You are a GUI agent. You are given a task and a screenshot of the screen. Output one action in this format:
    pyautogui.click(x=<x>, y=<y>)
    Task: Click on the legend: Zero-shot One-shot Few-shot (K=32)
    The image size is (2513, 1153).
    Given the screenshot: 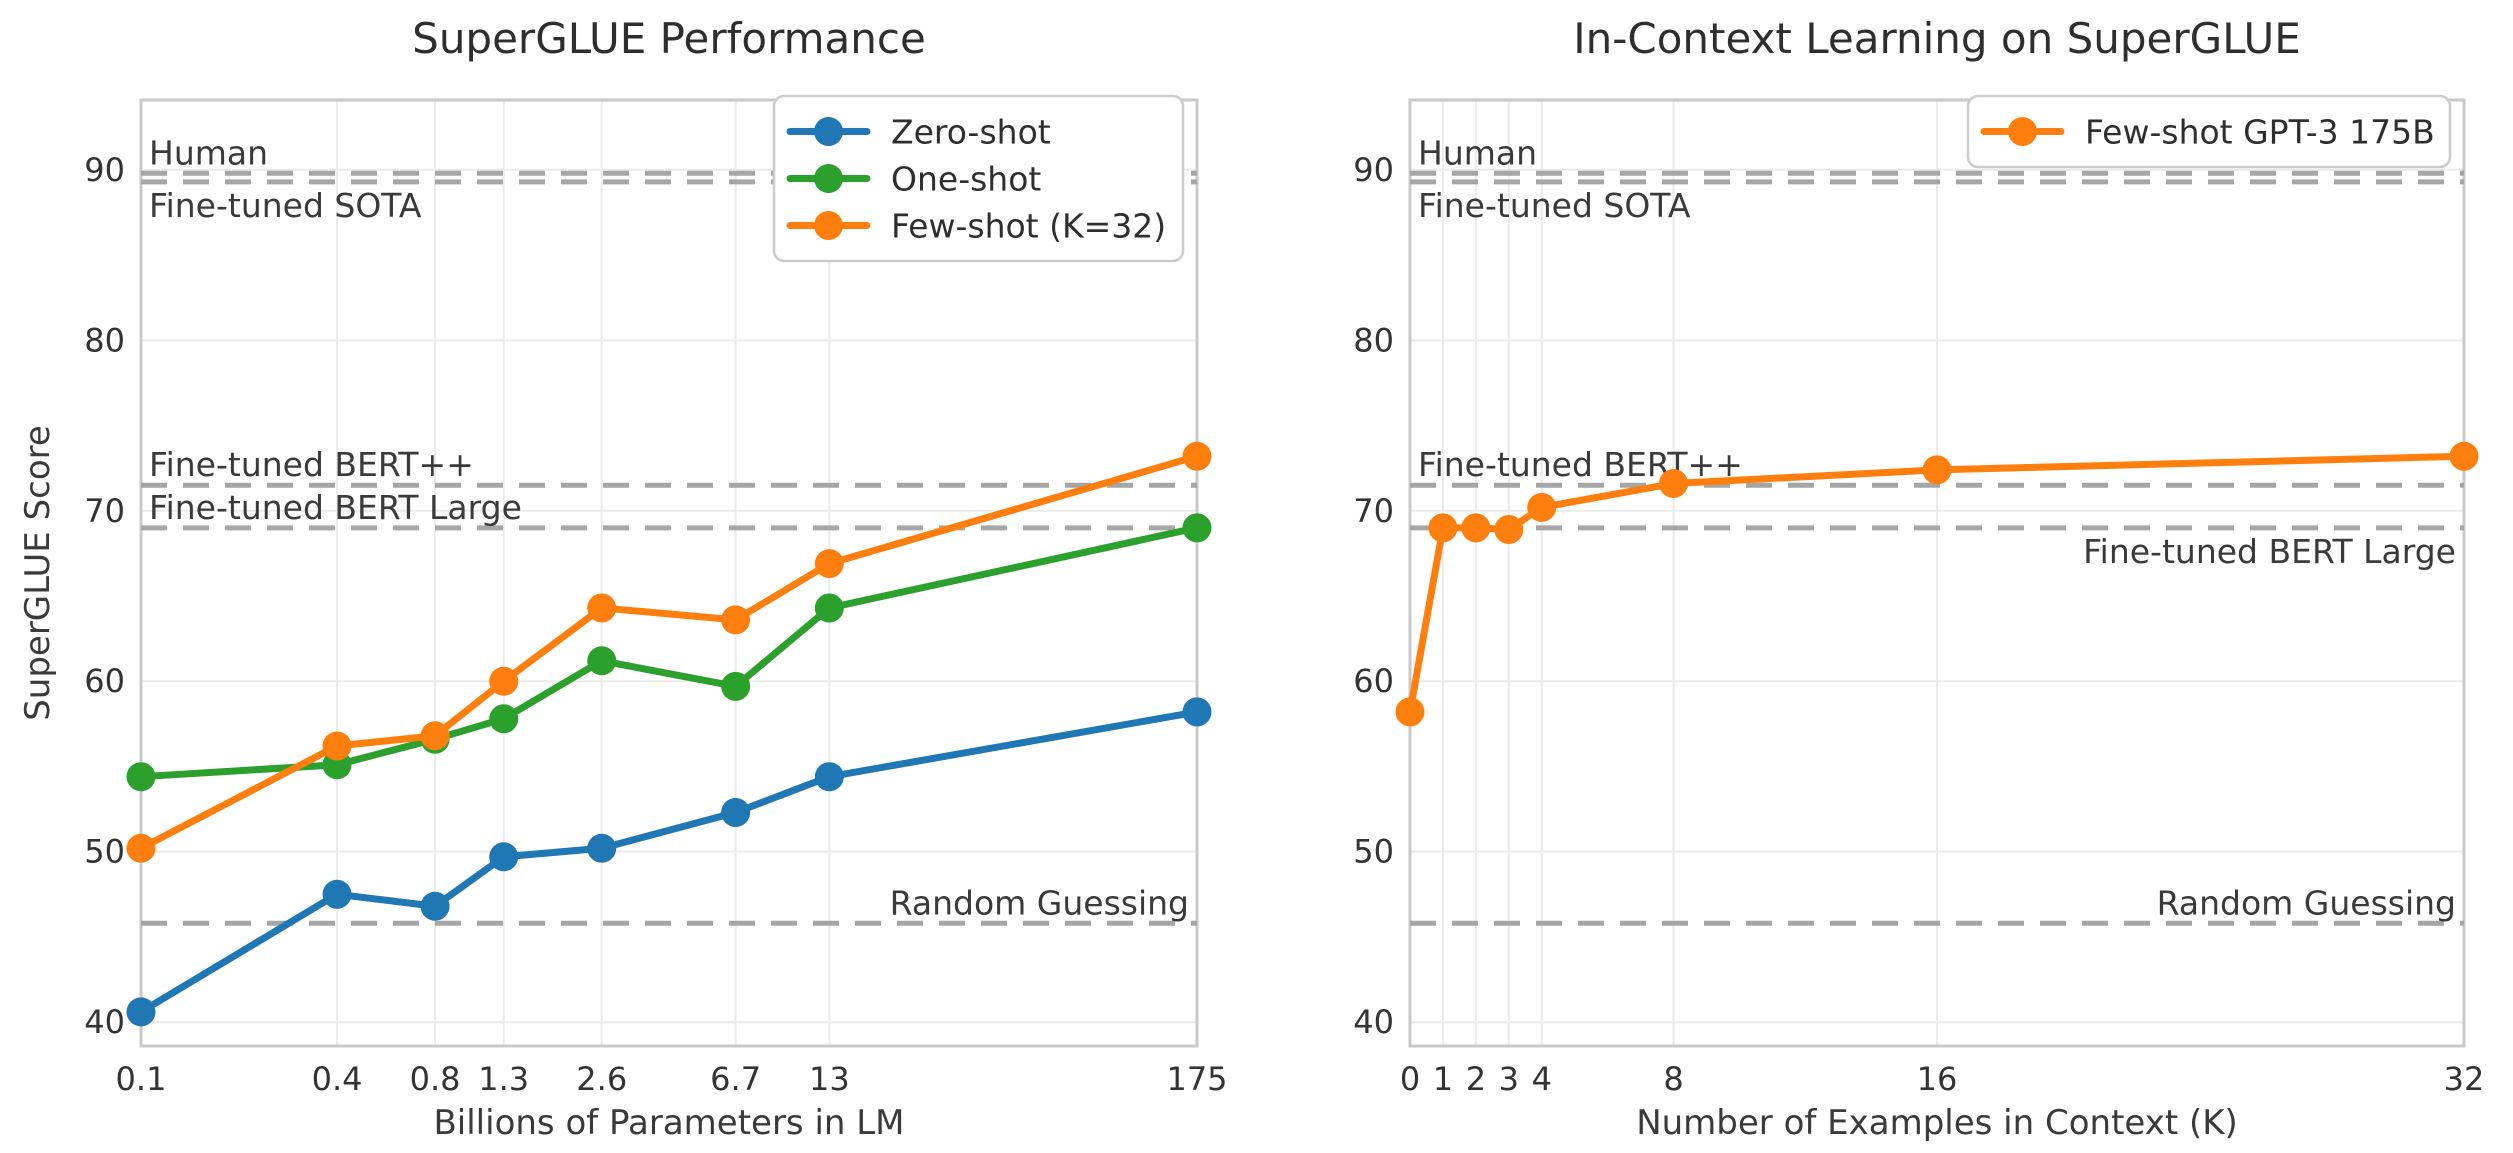 What is the action you would take?
    pyautogui.click(x=978, y=178)
    